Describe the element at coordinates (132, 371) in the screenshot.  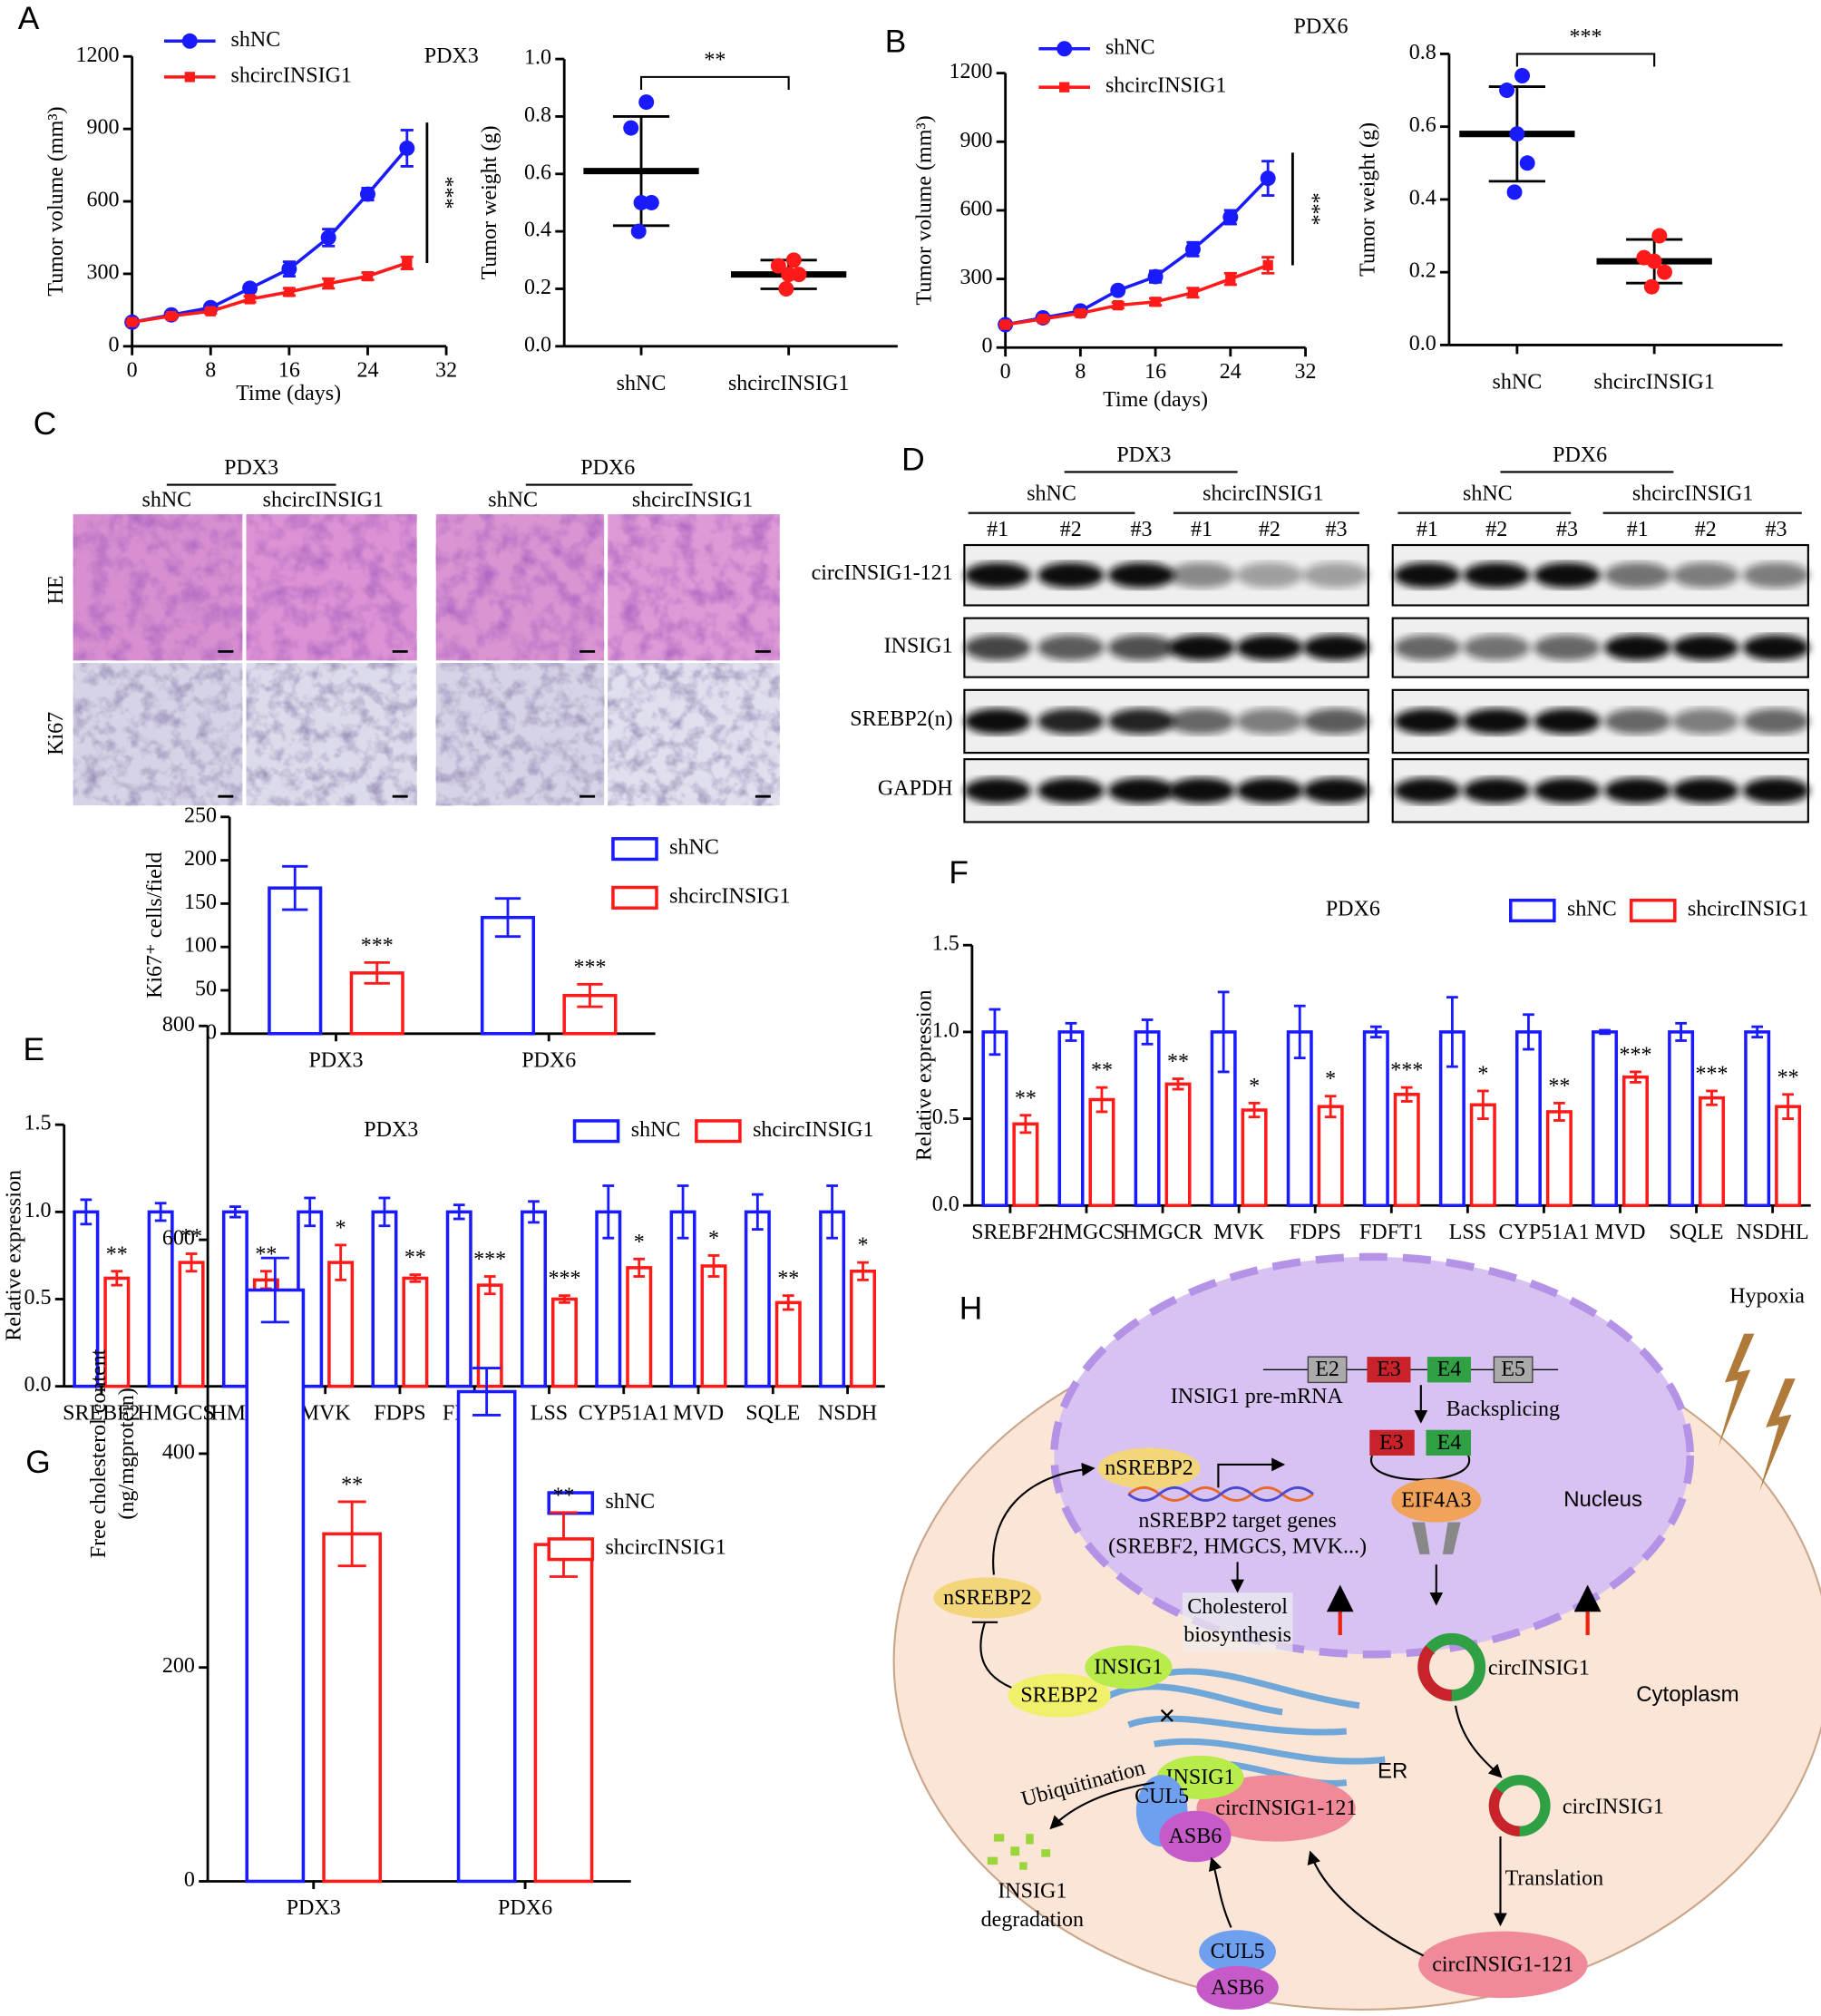
I see `x-tick-label: 0` at that location.